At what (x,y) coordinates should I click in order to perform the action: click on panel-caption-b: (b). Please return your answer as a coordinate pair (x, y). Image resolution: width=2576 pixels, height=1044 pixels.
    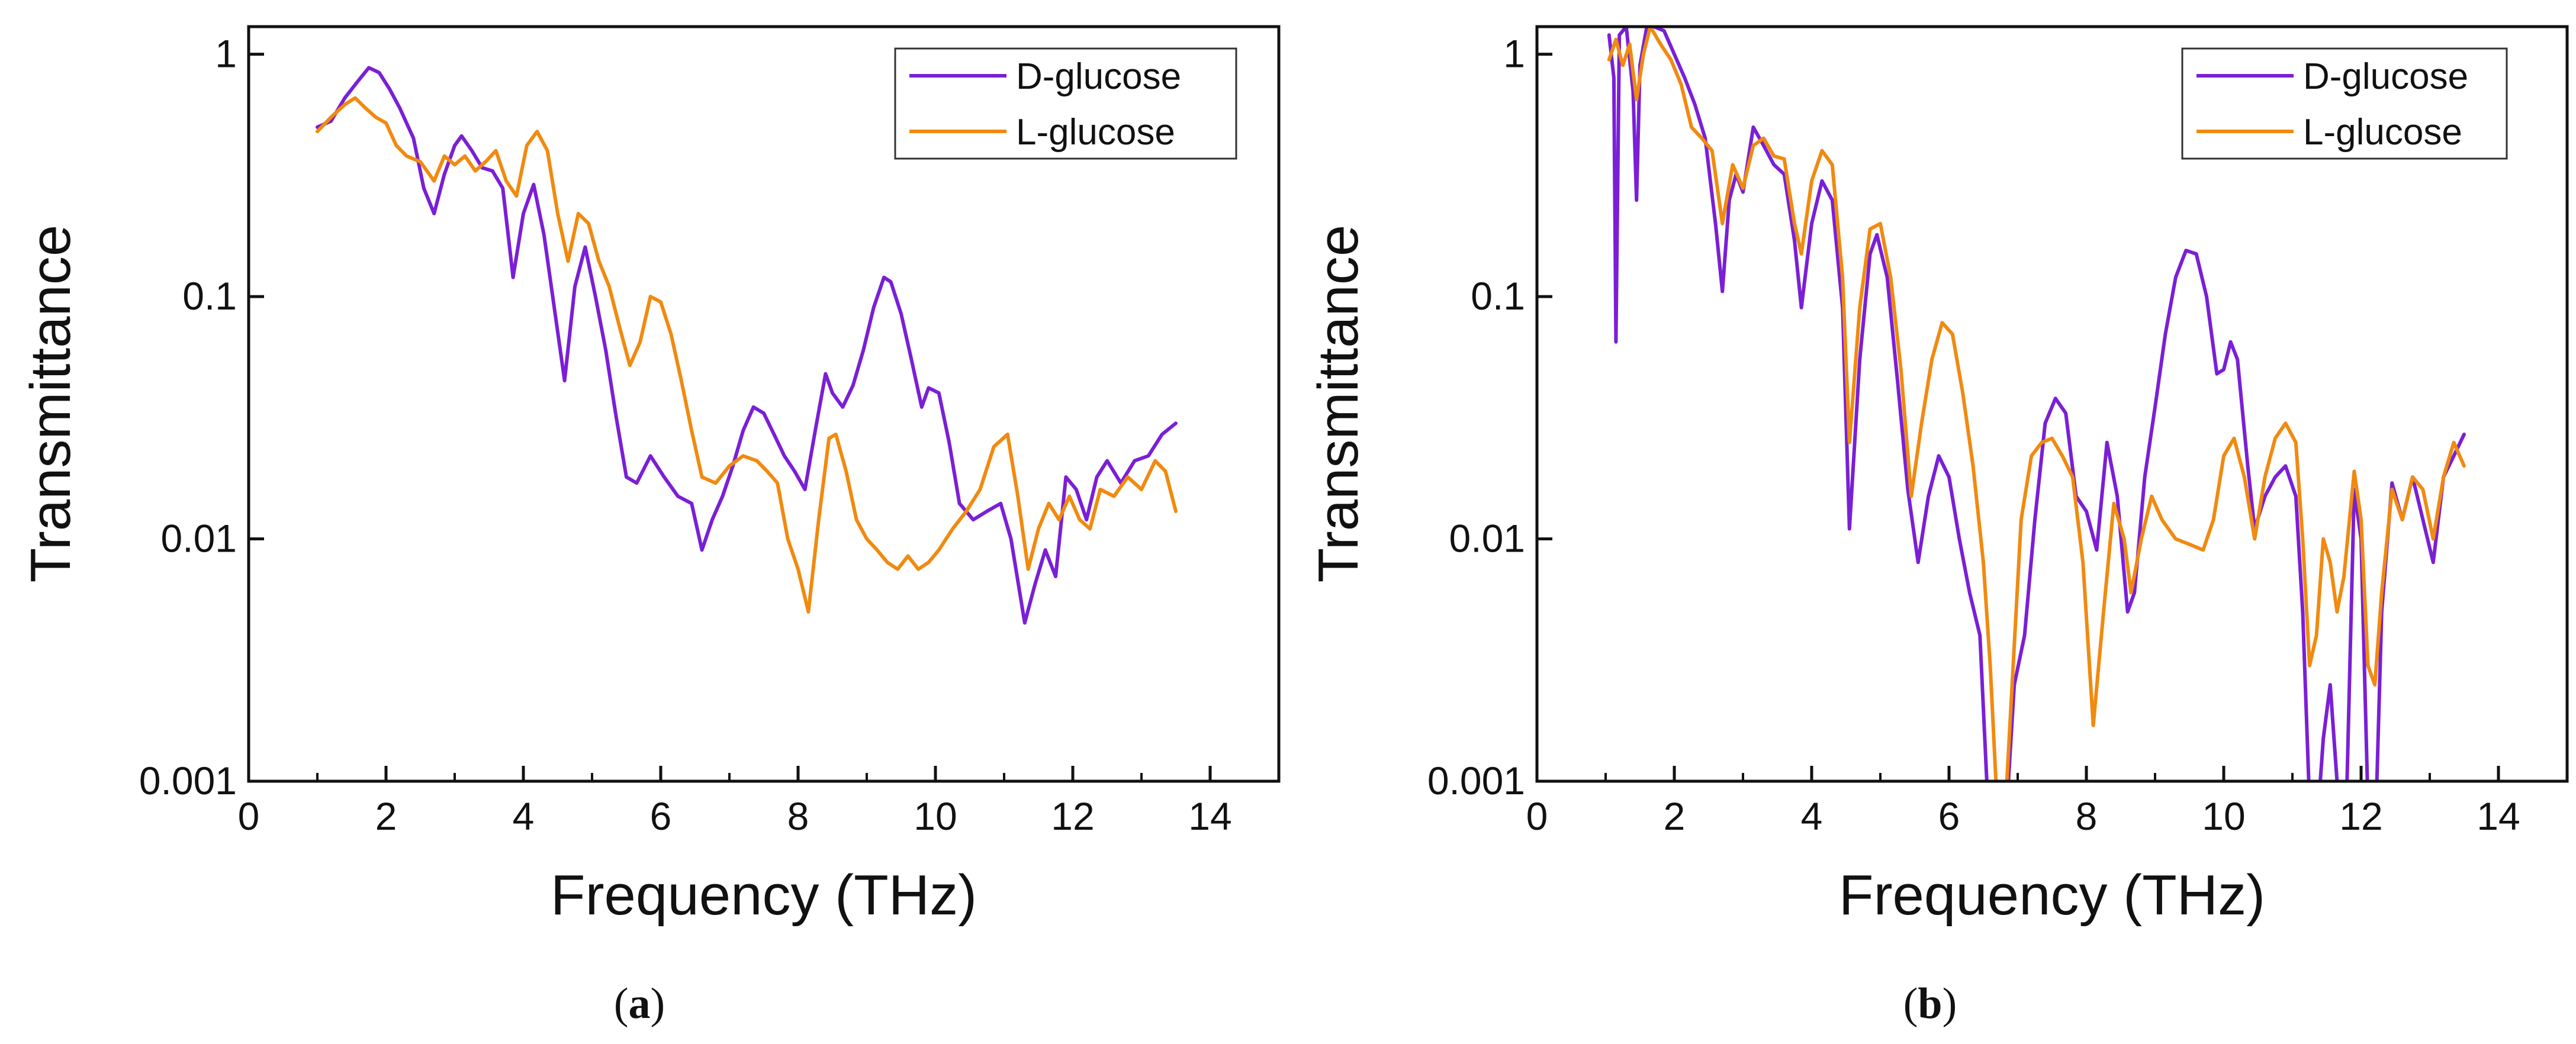
    Looking at the image, I should click on (1930, 1003).